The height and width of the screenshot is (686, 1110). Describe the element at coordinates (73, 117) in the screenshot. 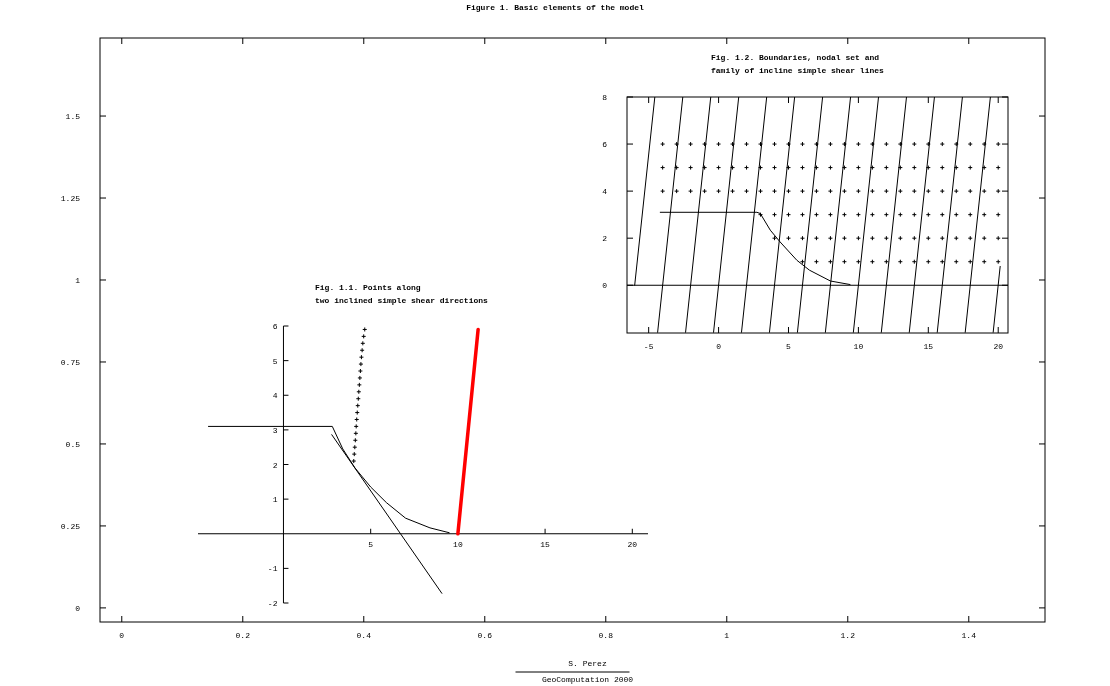

I see `y-tick-label: 1.5` at that location.